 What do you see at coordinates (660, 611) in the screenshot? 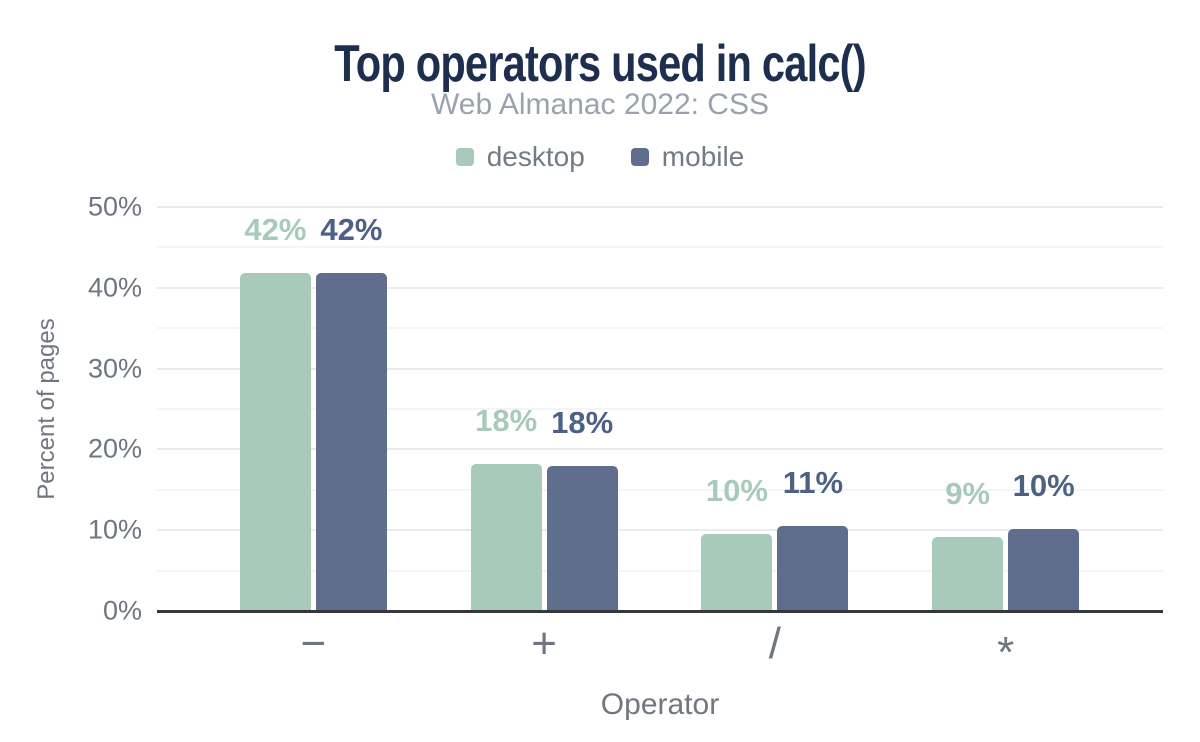
I see `x-axis-line` at bounding box center [660, 611].